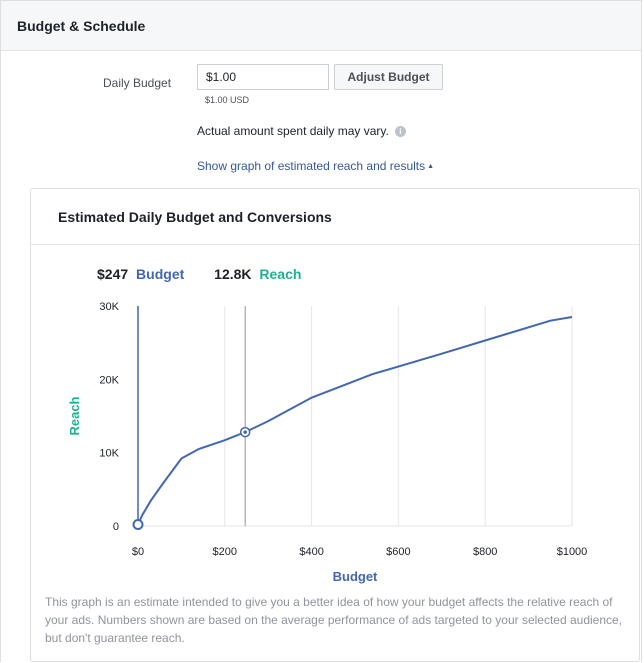 The image size is (644, 663). Describe the element at coordinates (335, 217) in the screenshot. I see `estimate-card-header: Estimated Daily Budget and Conversions` at that location.